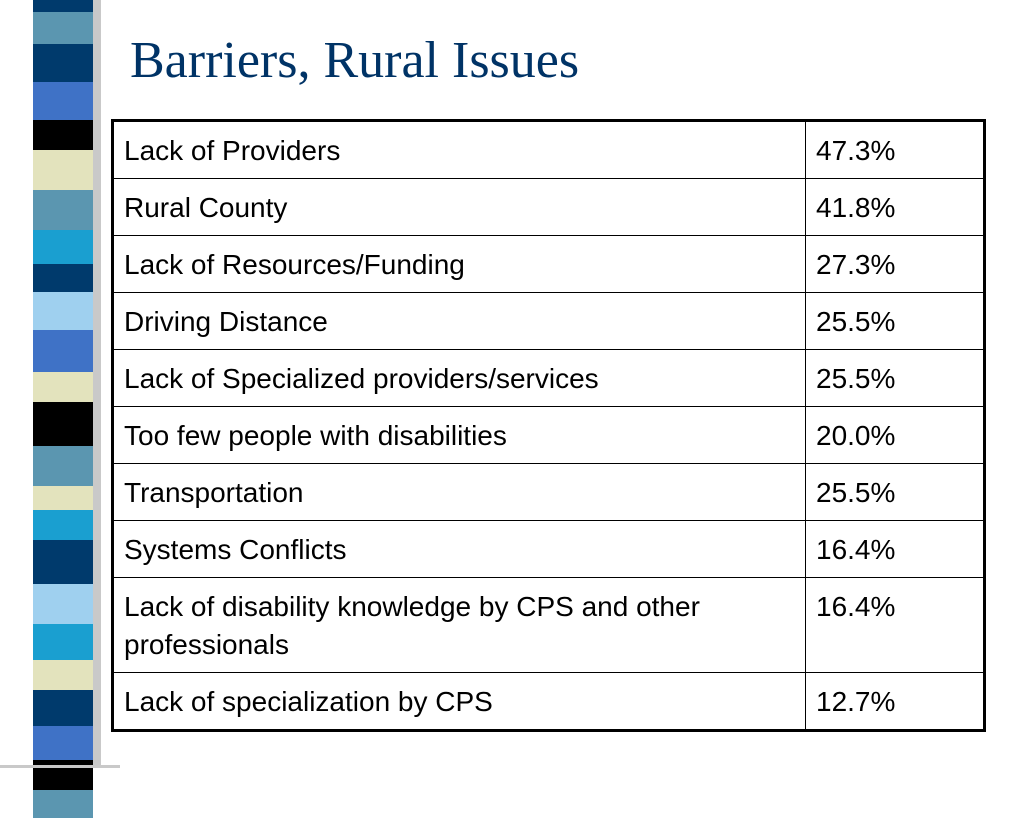  I want to click on table-row: Lack of Resources/Funding 27.3%, so click(548, 264).